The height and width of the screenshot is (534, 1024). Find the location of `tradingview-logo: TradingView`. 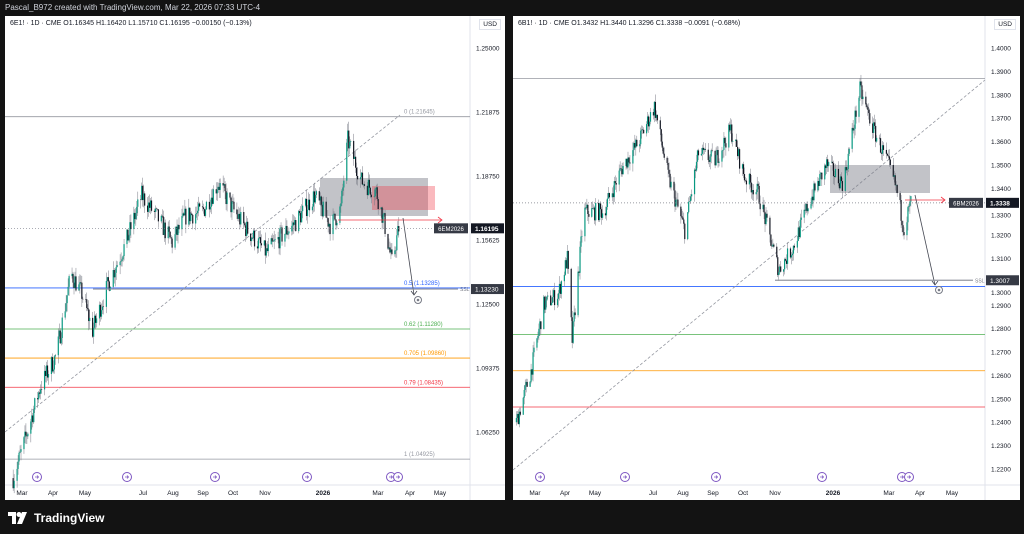

tradingview-logo: TradingView is located at coordinates (56, 518).